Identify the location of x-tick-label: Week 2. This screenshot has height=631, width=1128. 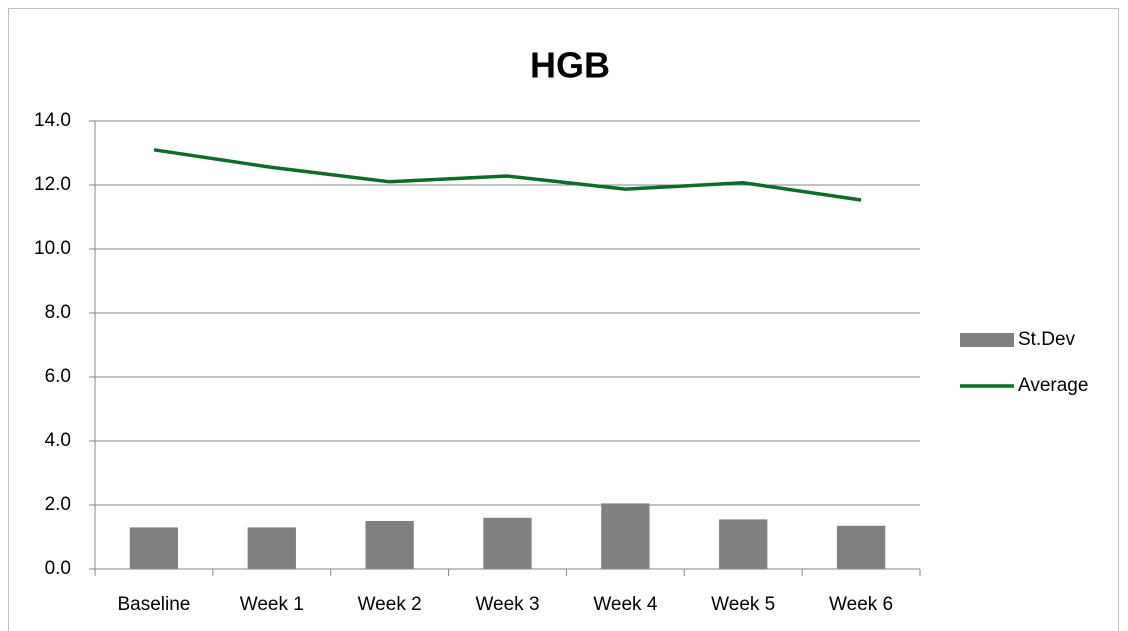
(390, 604).